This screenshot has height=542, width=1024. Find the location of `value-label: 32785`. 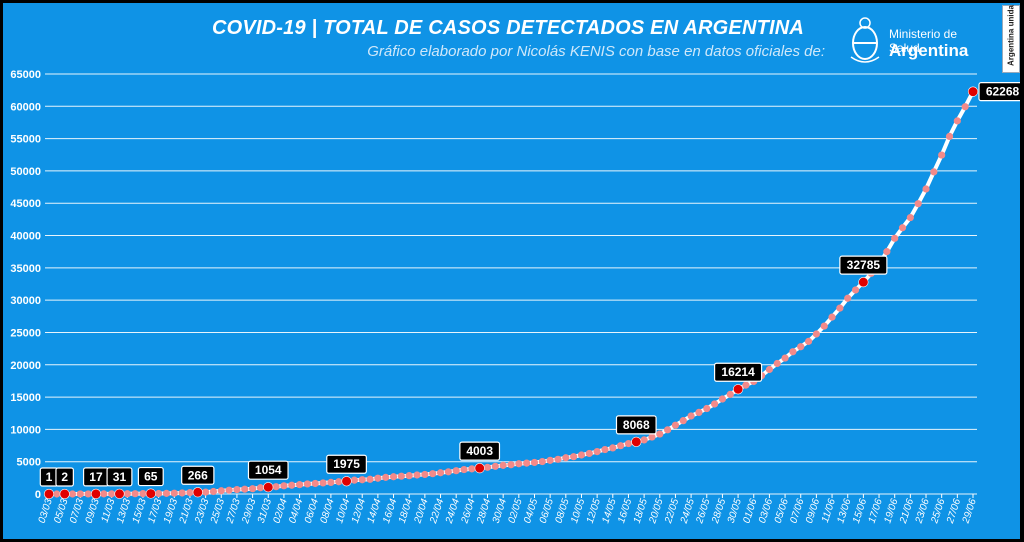

value-label: 32785 is located at coordinates (864, 265).